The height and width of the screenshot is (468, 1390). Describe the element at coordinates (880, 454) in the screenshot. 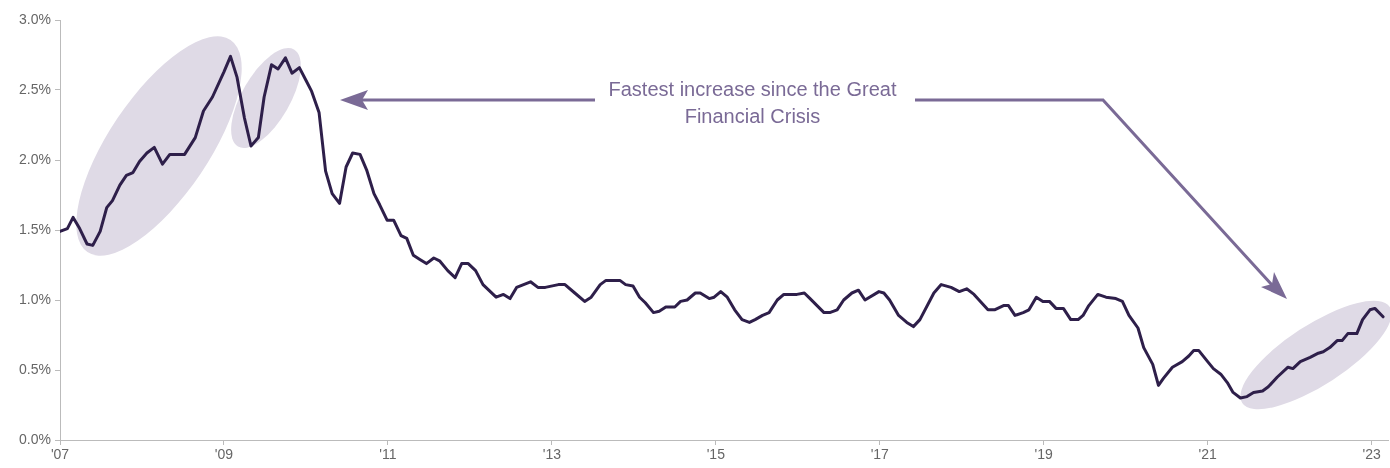

I see `x-tick-label: '17` at that location.